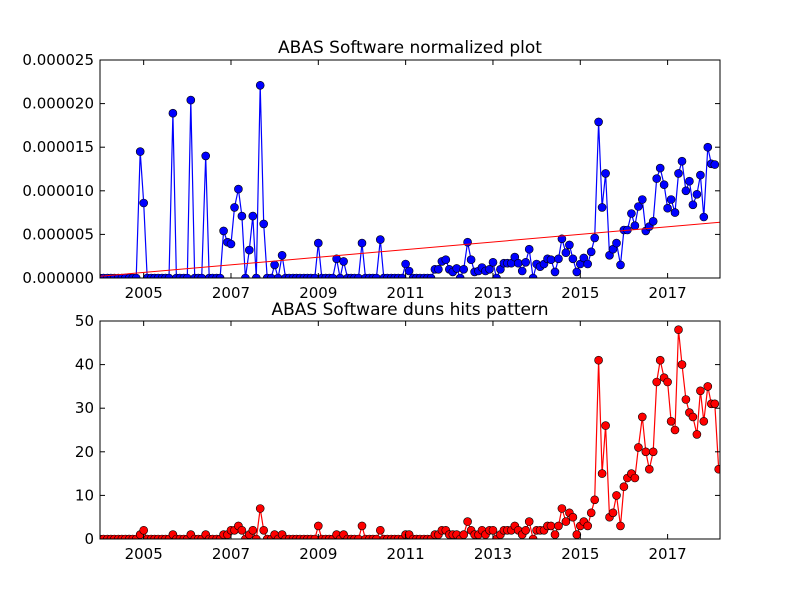 Image resolution: width=800 pixels, height=605 pixels. I want to click on duns-hits-y-tick-label: 40, so click(84, 365).